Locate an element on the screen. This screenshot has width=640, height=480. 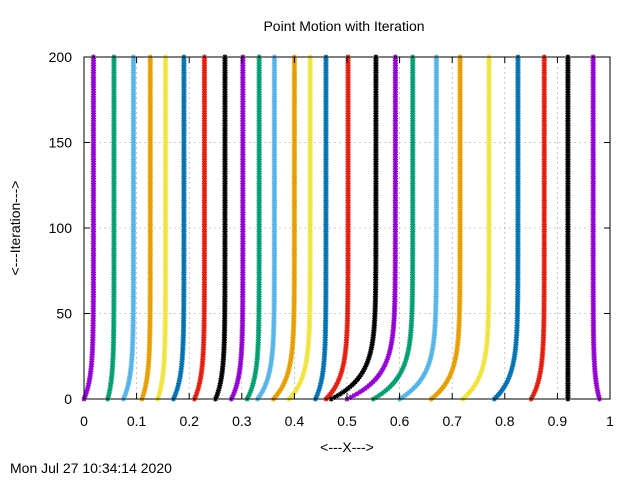
series-15-points is located at coordinates (353, 228).